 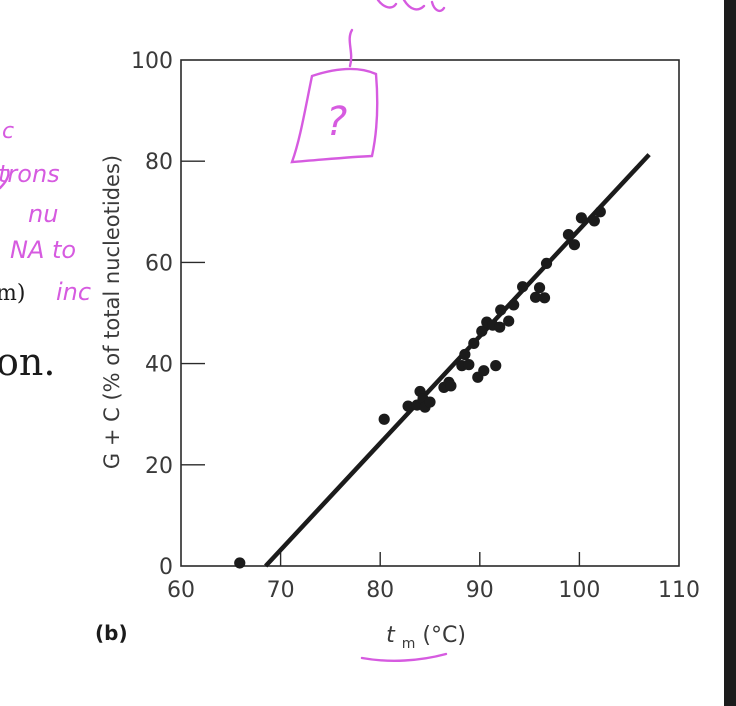 What do you see at coordinates (8, 131) in the screenshot?
I see `handwritten-snippet-1: c` at bounding box center [8, 131].